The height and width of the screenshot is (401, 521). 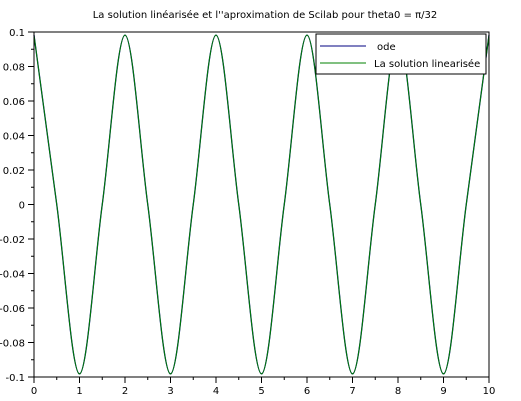 What do you see at coordinates (15, 378) in the screenshot?
I see `y-tick-label: -0.1` at bounding box center [15, 378].